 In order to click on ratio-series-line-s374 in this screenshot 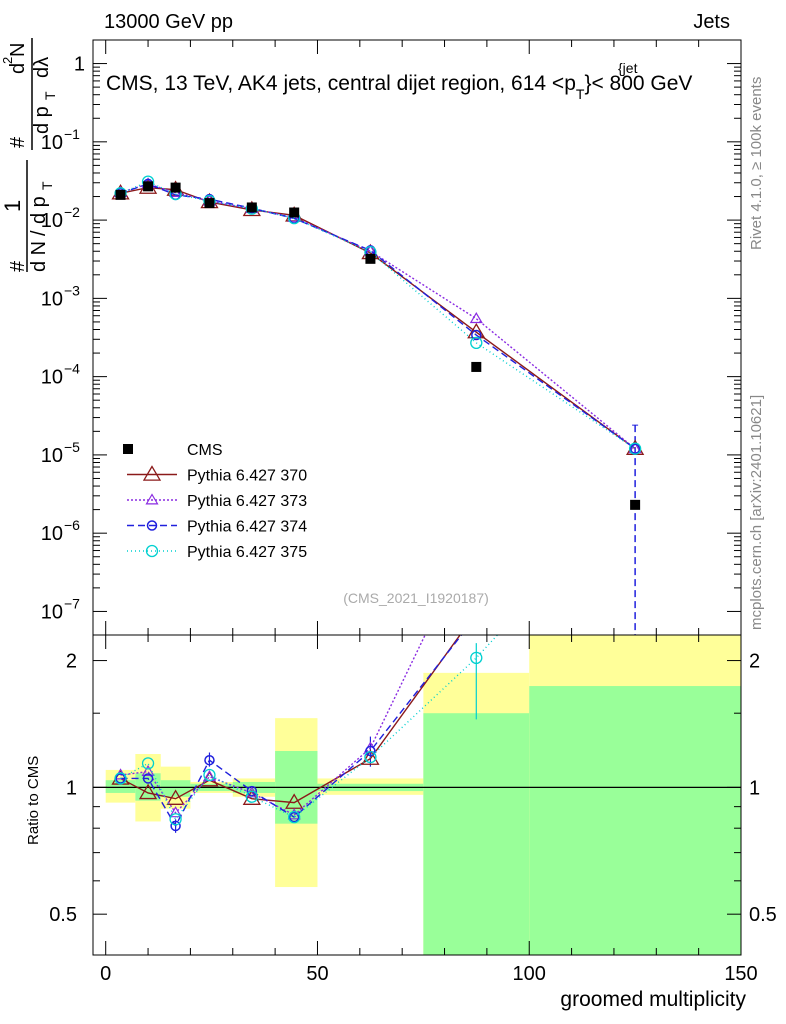, I will do `click(291, 731)`.